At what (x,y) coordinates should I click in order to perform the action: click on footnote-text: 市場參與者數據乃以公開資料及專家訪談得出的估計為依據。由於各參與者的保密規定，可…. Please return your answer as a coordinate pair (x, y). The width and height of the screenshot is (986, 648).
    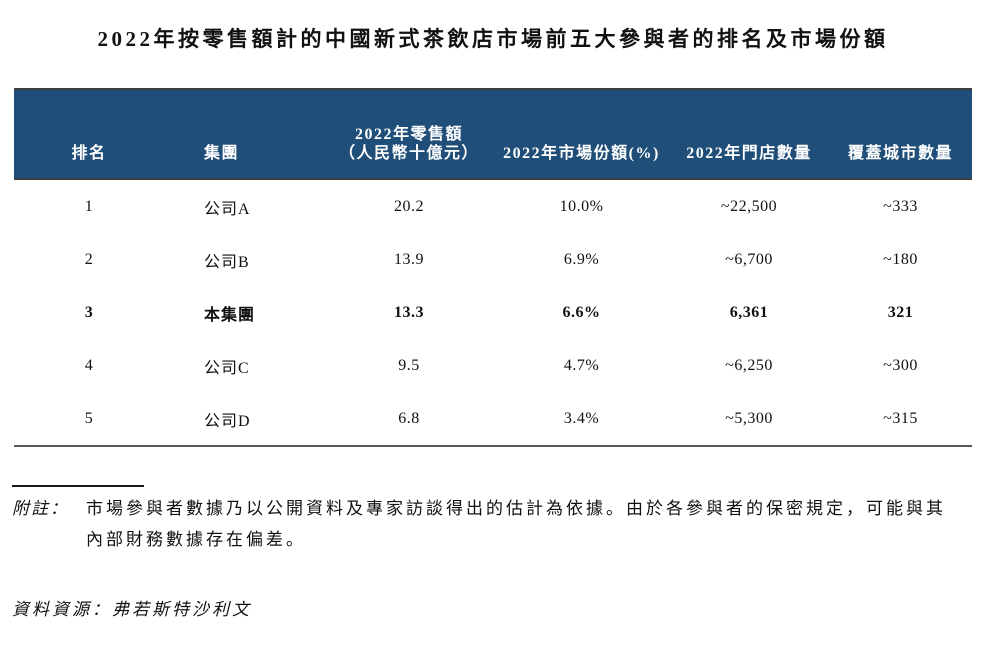
    Looking at the image, I should click on (516, 524).